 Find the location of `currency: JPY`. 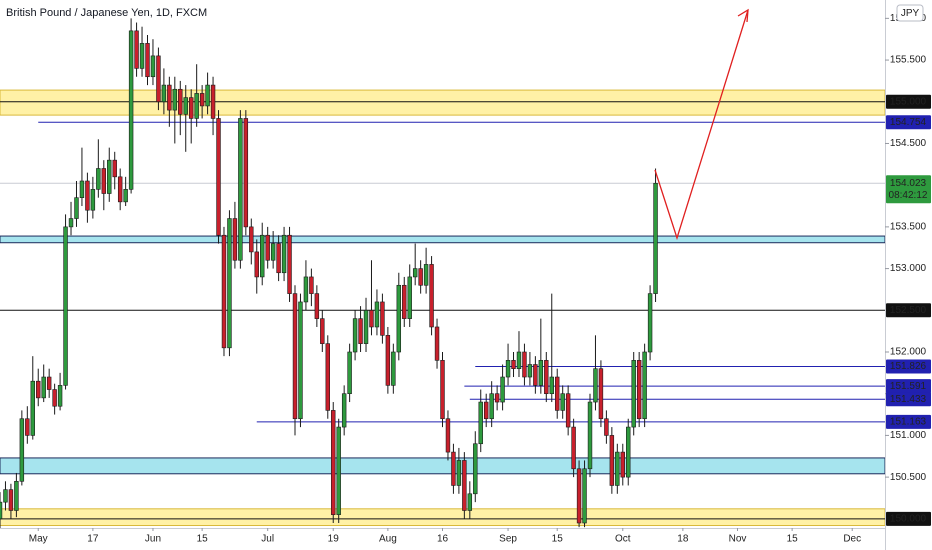

currency: JPY is located at coordinates (910, 13).